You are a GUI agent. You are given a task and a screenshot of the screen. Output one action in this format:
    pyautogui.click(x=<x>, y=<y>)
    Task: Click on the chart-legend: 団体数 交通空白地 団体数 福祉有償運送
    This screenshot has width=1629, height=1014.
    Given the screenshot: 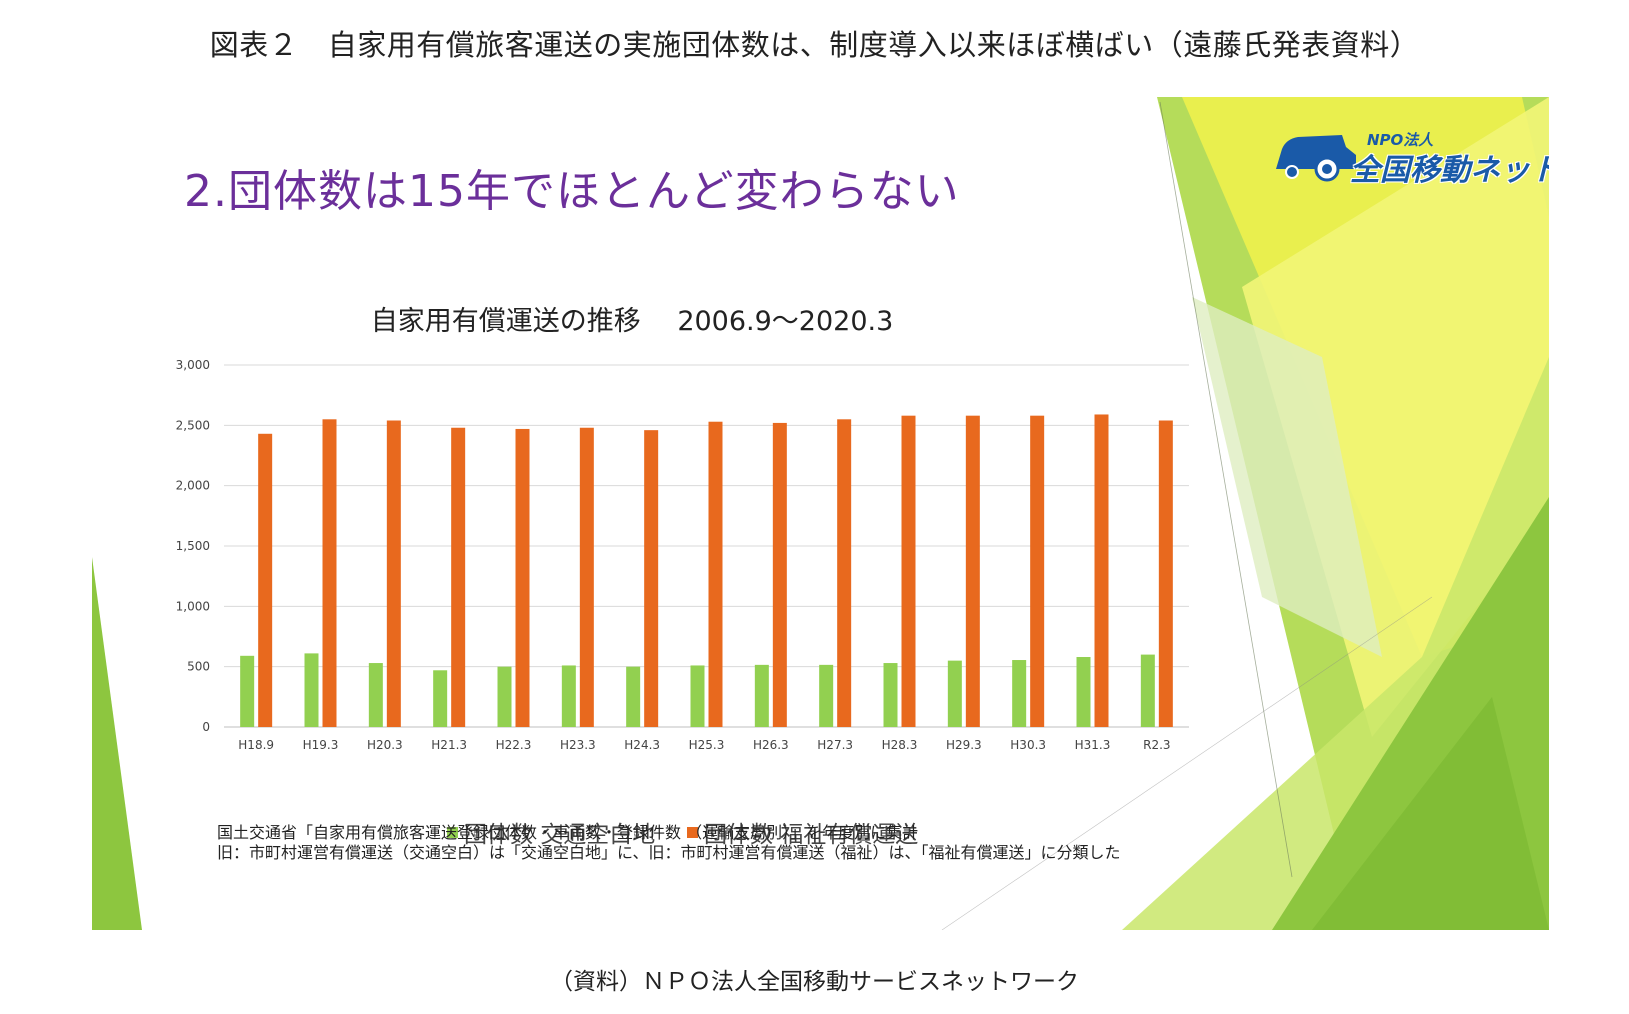 What is the action you would take?
    pyautogui.click(x=652, y=831)
    